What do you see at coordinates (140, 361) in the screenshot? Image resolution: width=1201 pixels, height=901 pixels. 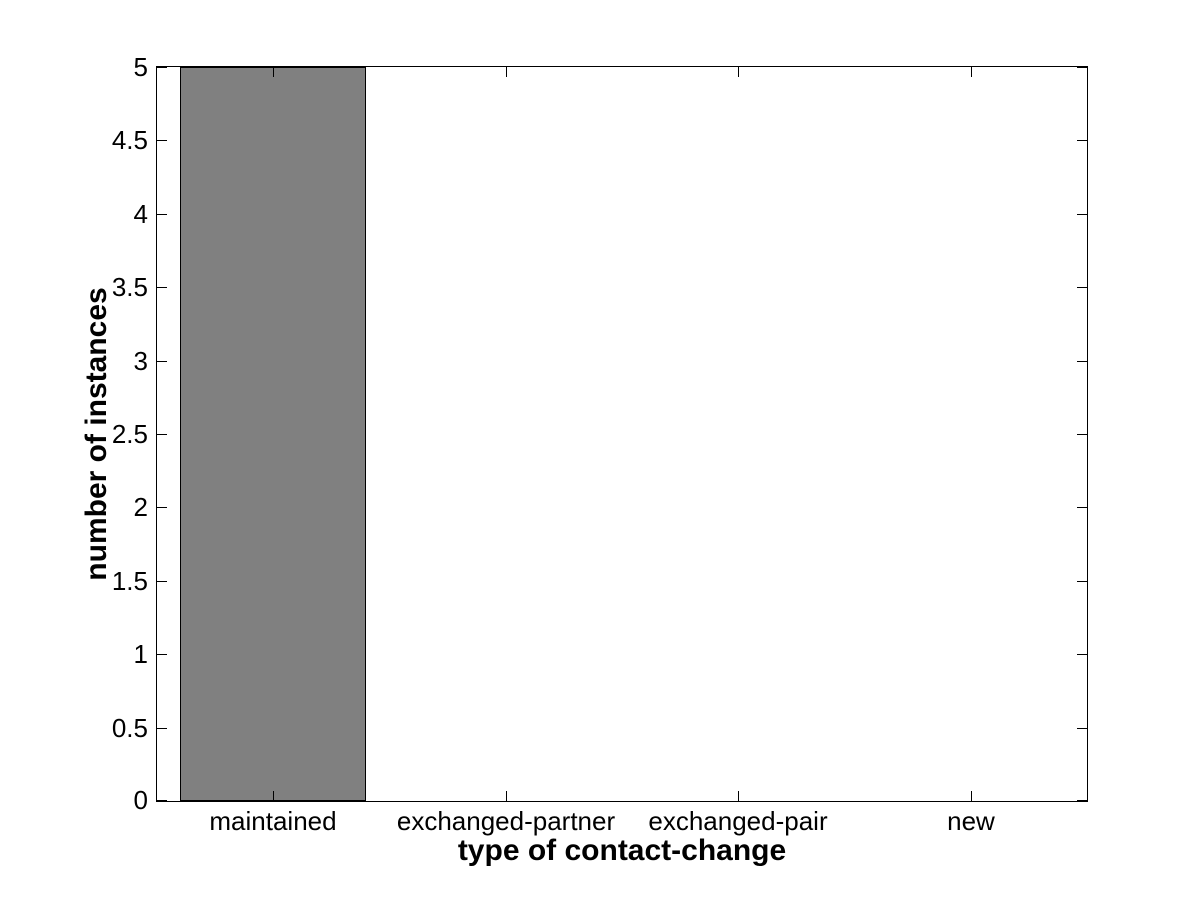 I see `y-tick-label: 3` at bounding box center [140, 361].